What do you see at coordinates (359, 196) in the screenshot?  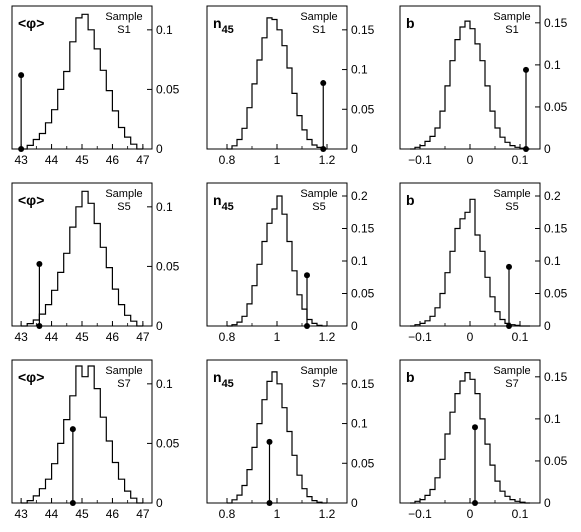 I see `y-tick-label: 0.2` at bounding box center [359, 196].